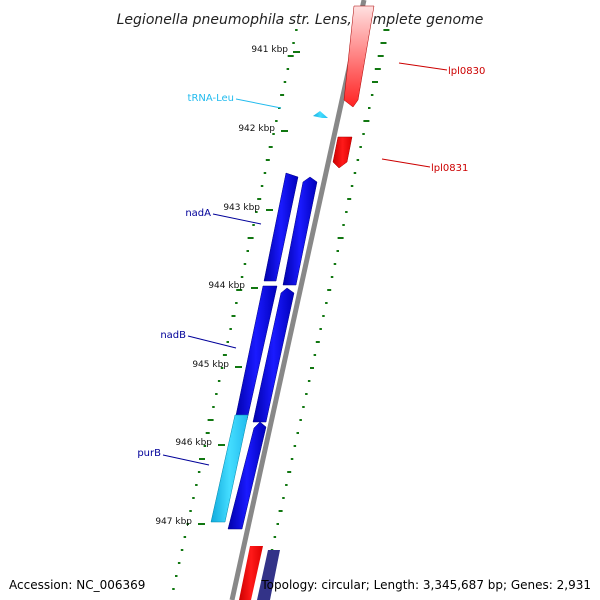 The width and height of the screenshot is (600, 600). I want to click on tick-946: 946 kbp, so click(200, 443).